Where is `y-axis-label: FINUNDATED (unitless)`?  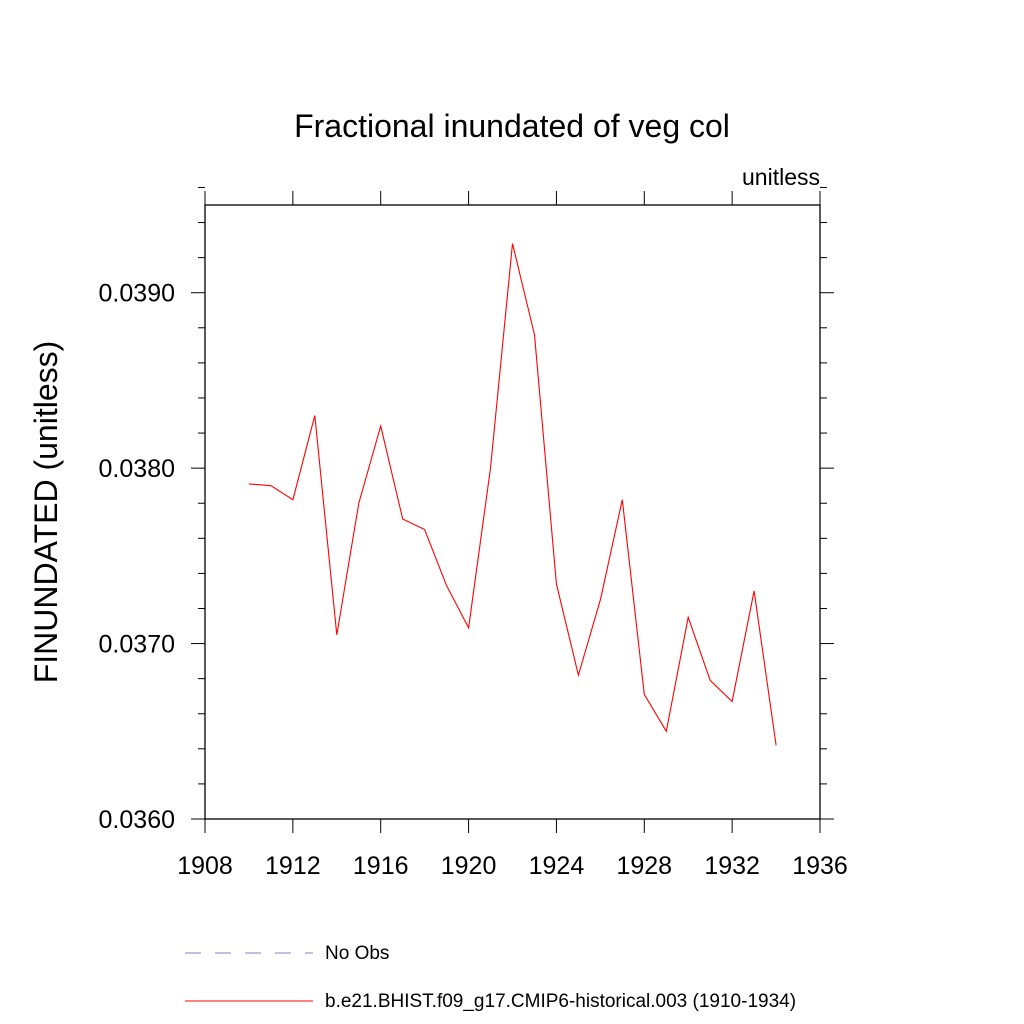 y-axis-label: FINUNDATED (unitless) is located at coordinates (46, 512).